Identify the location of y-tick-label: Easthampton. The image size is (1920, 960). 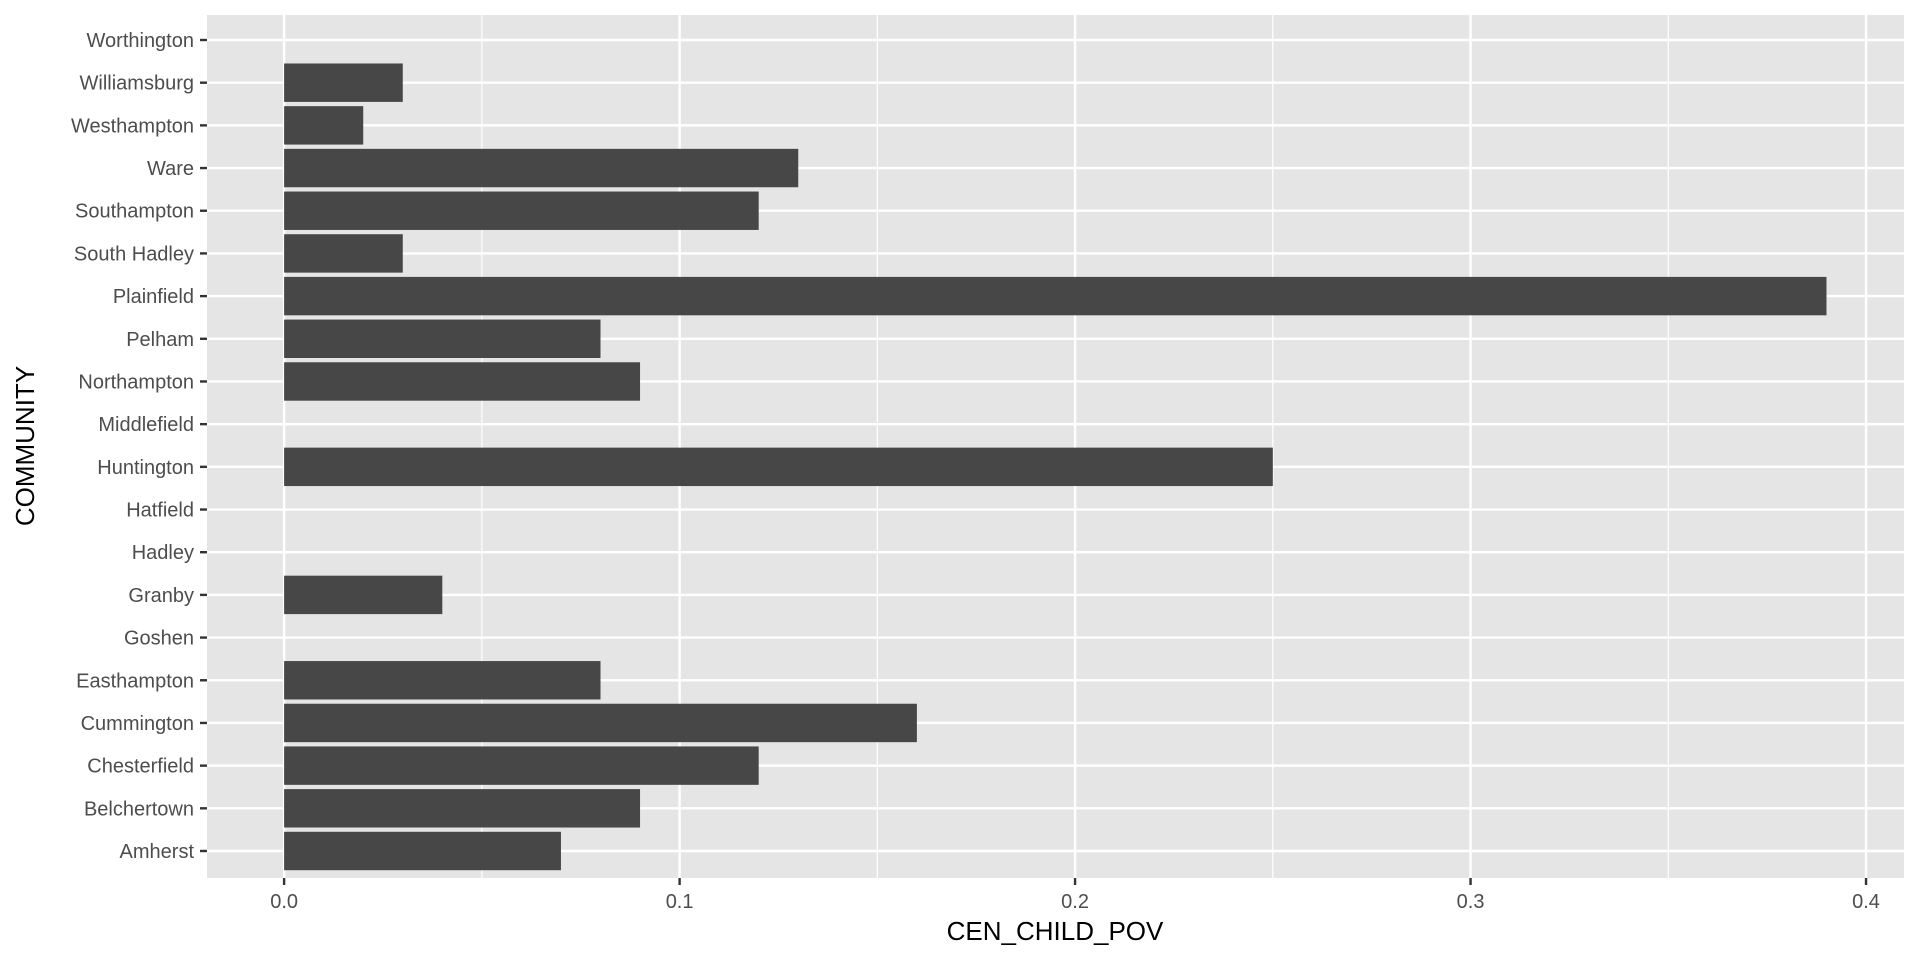
(135, 681).